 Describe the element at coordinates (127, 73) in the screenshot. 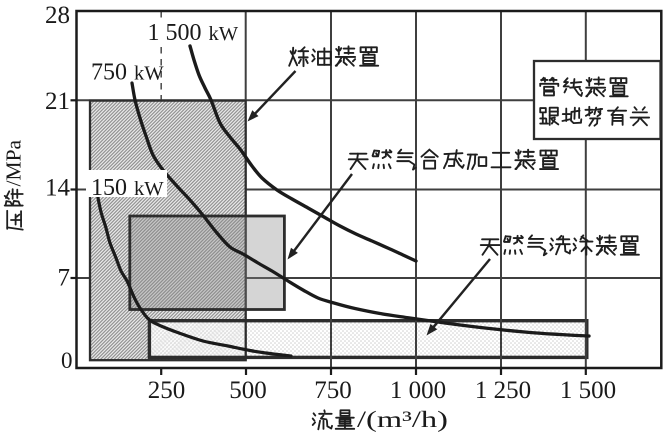

I see `svg-text: 750 kW` at that location.